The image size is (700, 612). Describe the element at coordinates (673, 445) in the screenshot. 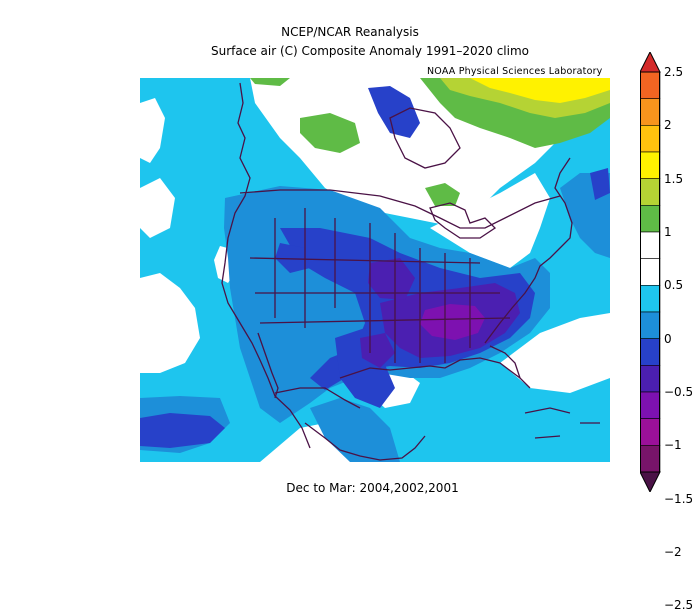

I see `colorbar-tick-label: −1` at that location.